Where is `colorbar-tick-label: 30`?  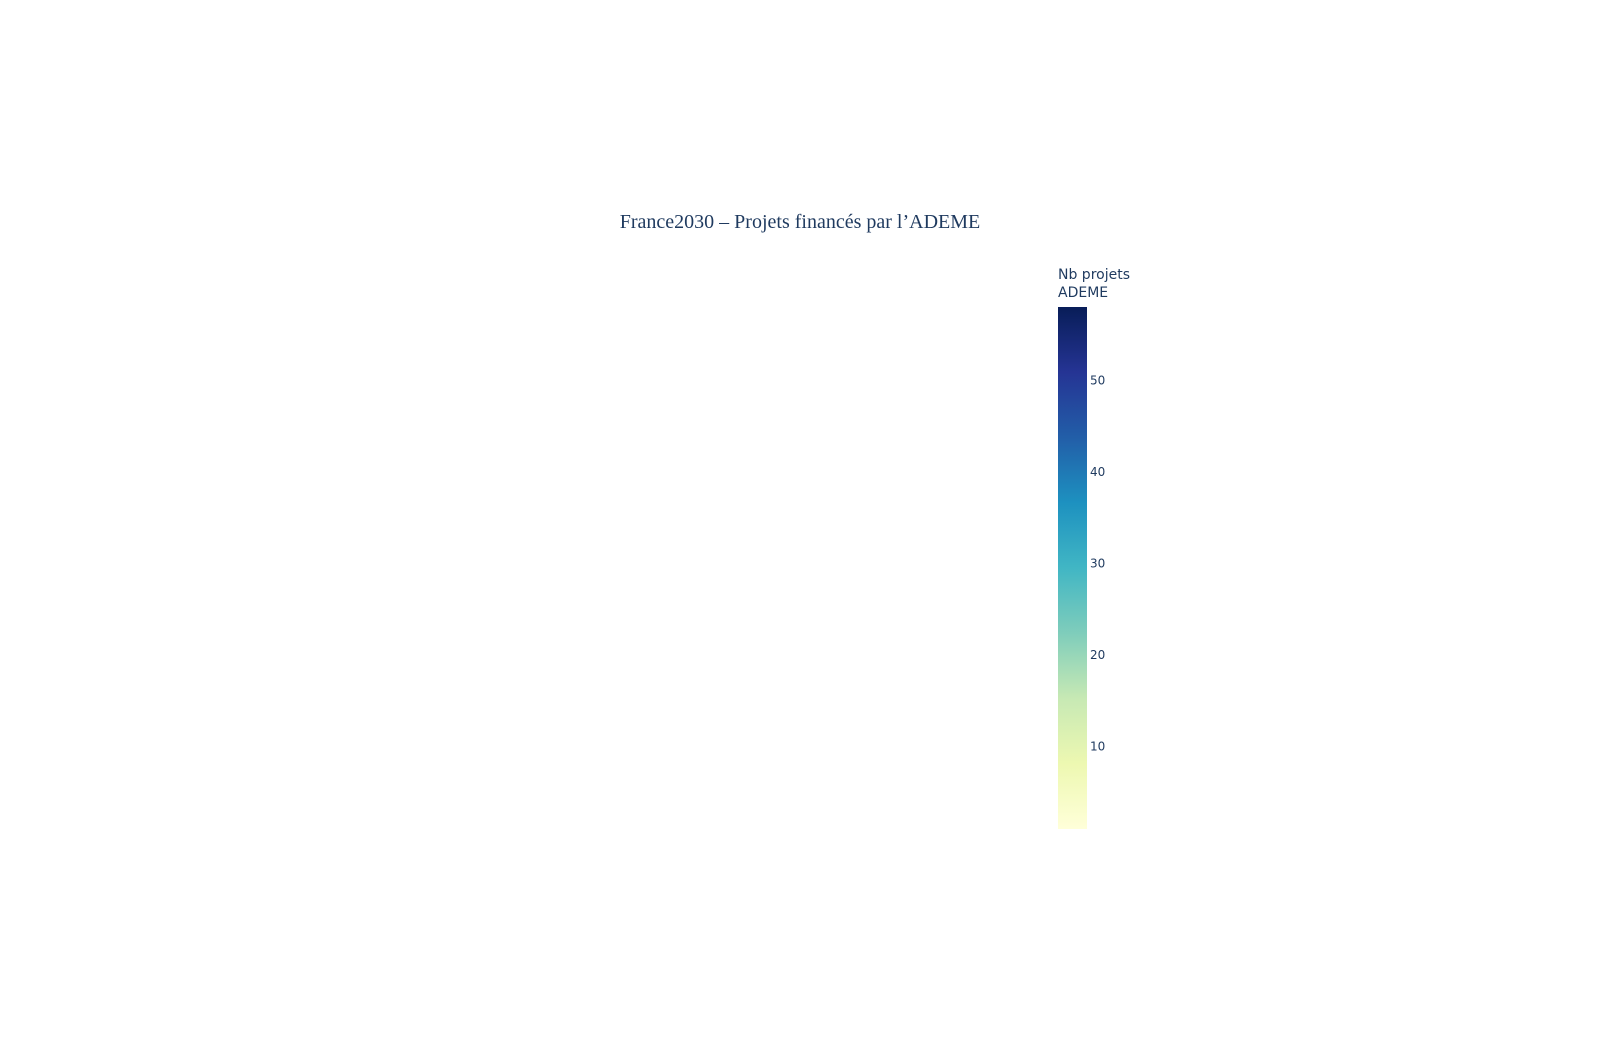
colorbar-tick-label: 30 is located at coordinates (1097, 563).